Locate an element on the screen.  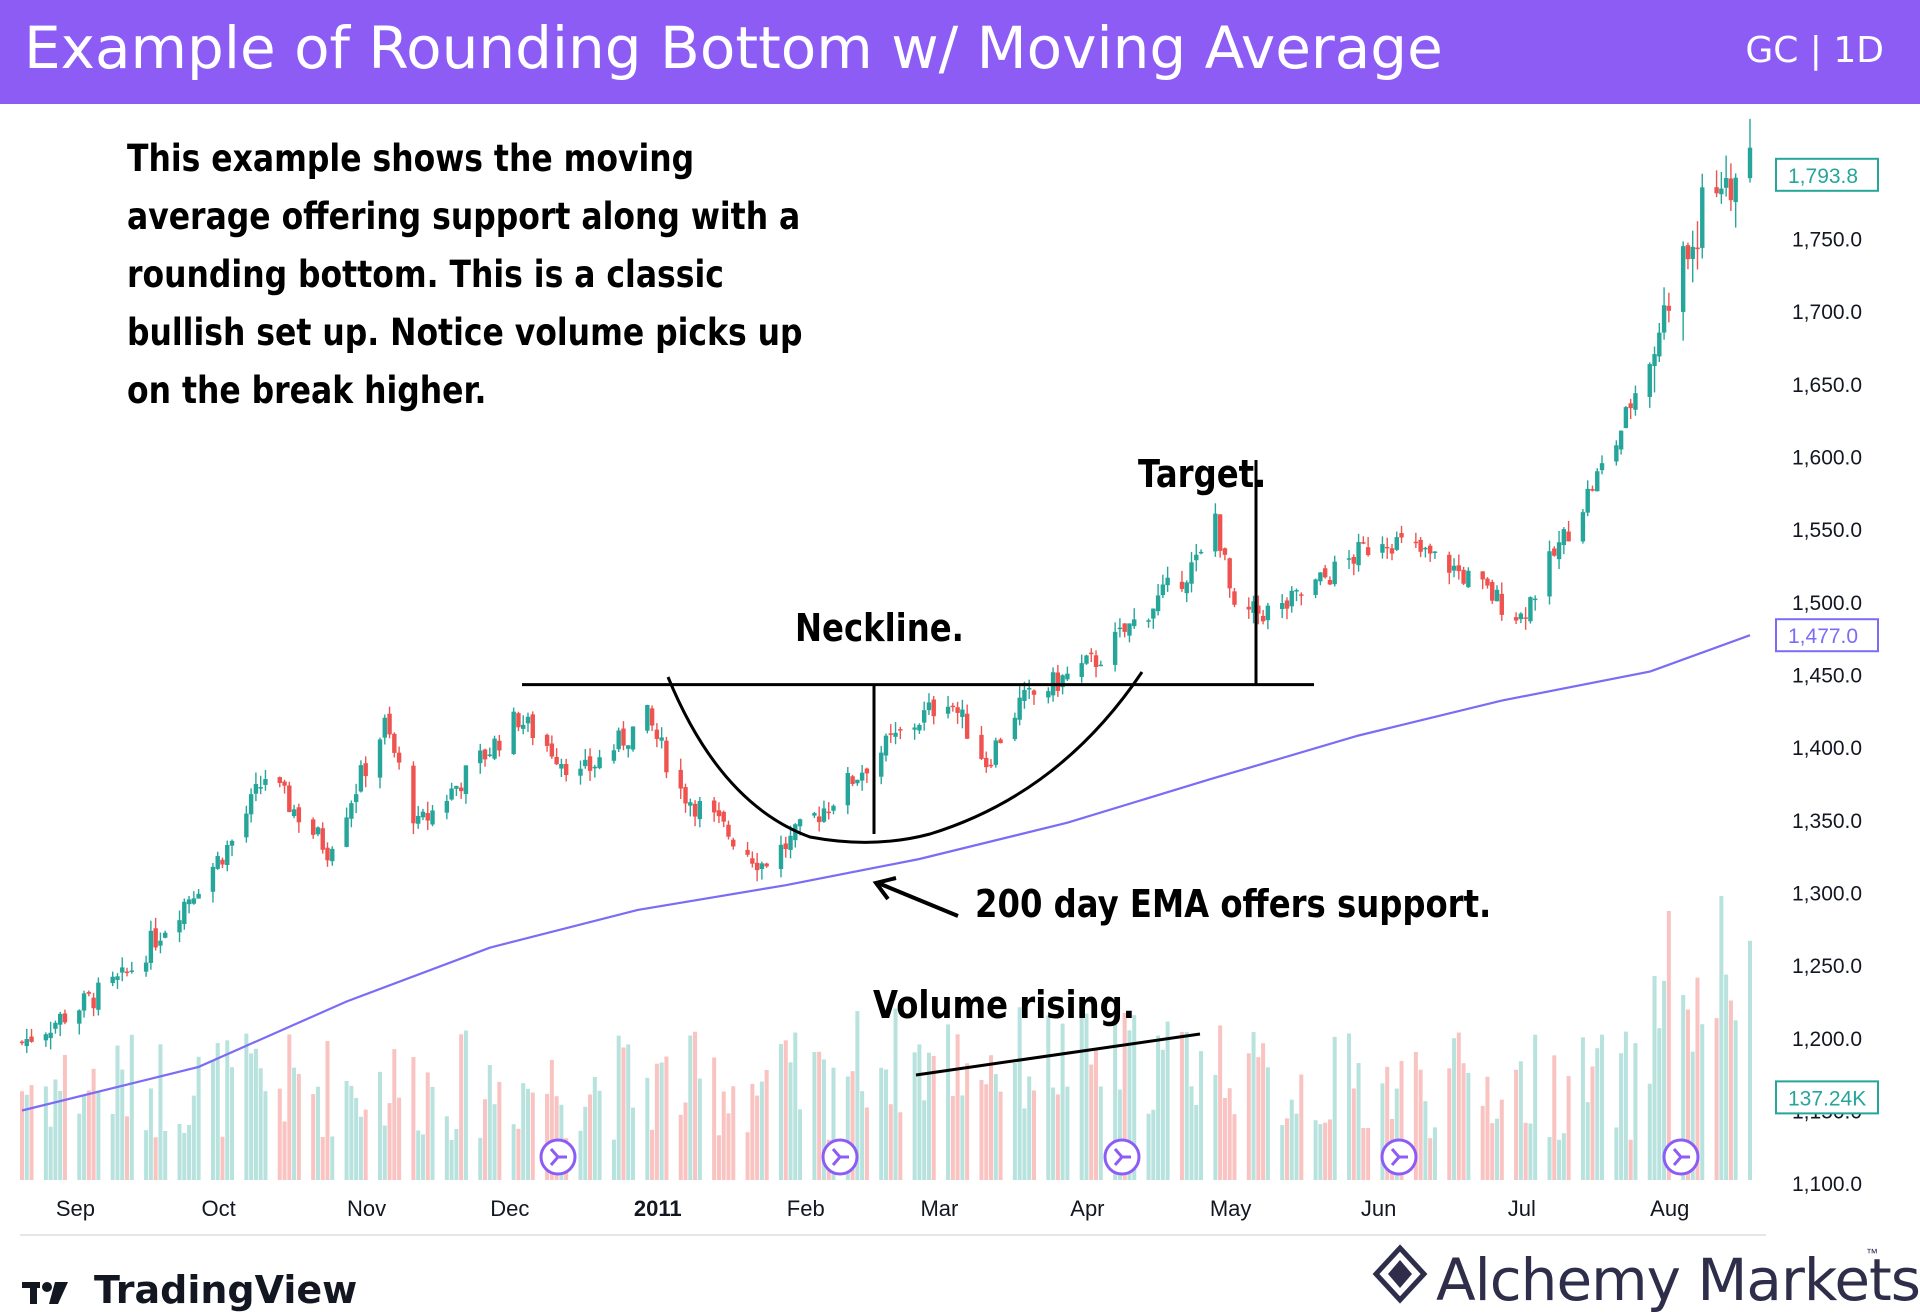
price-tick-label: 1,550.0 is located at coordinates (1827, 530).